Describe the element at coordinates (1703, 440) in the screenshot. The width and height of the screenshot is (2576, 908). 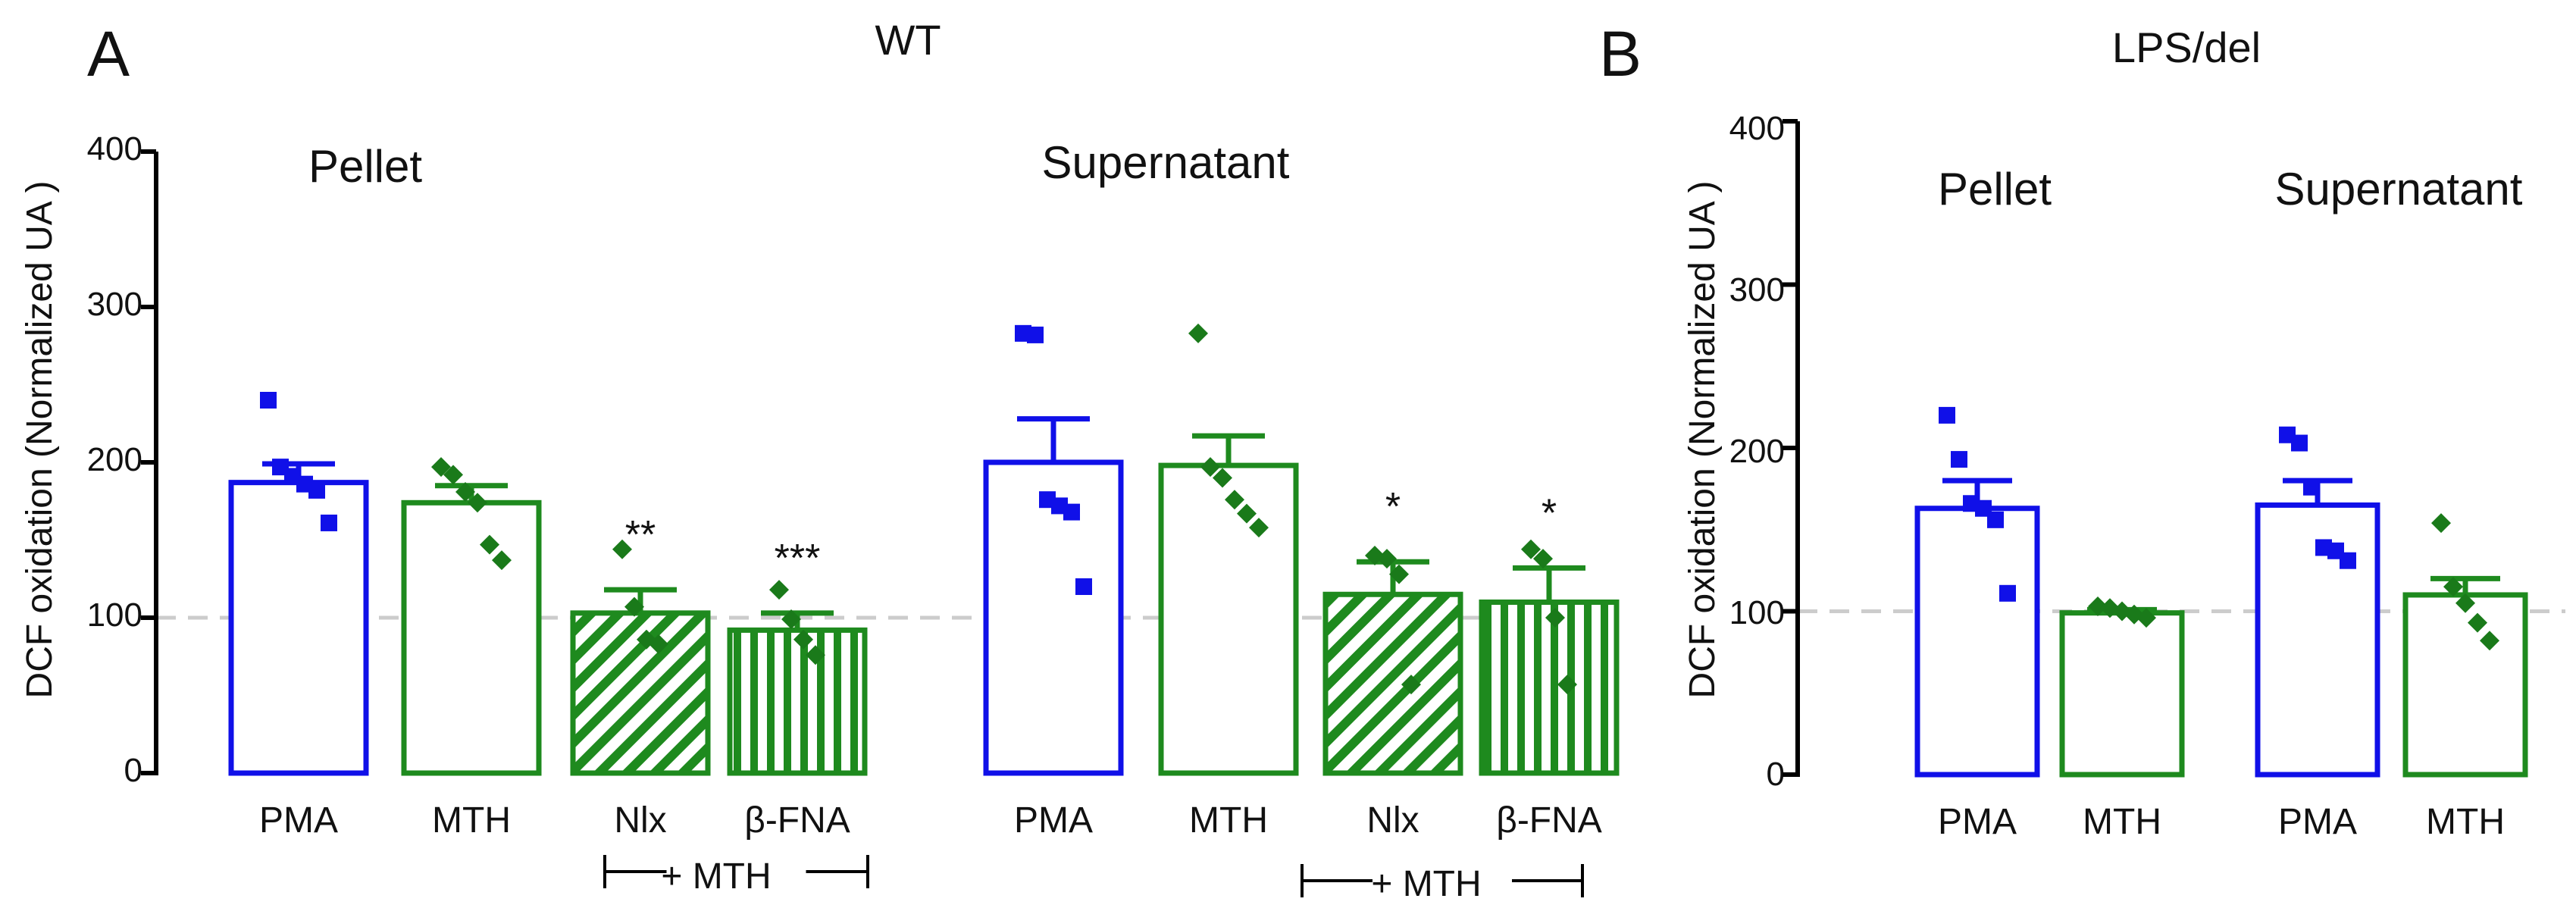
I see `panel-b-y-axis-label: DCF oxidation (Normalized UA )` at that location.